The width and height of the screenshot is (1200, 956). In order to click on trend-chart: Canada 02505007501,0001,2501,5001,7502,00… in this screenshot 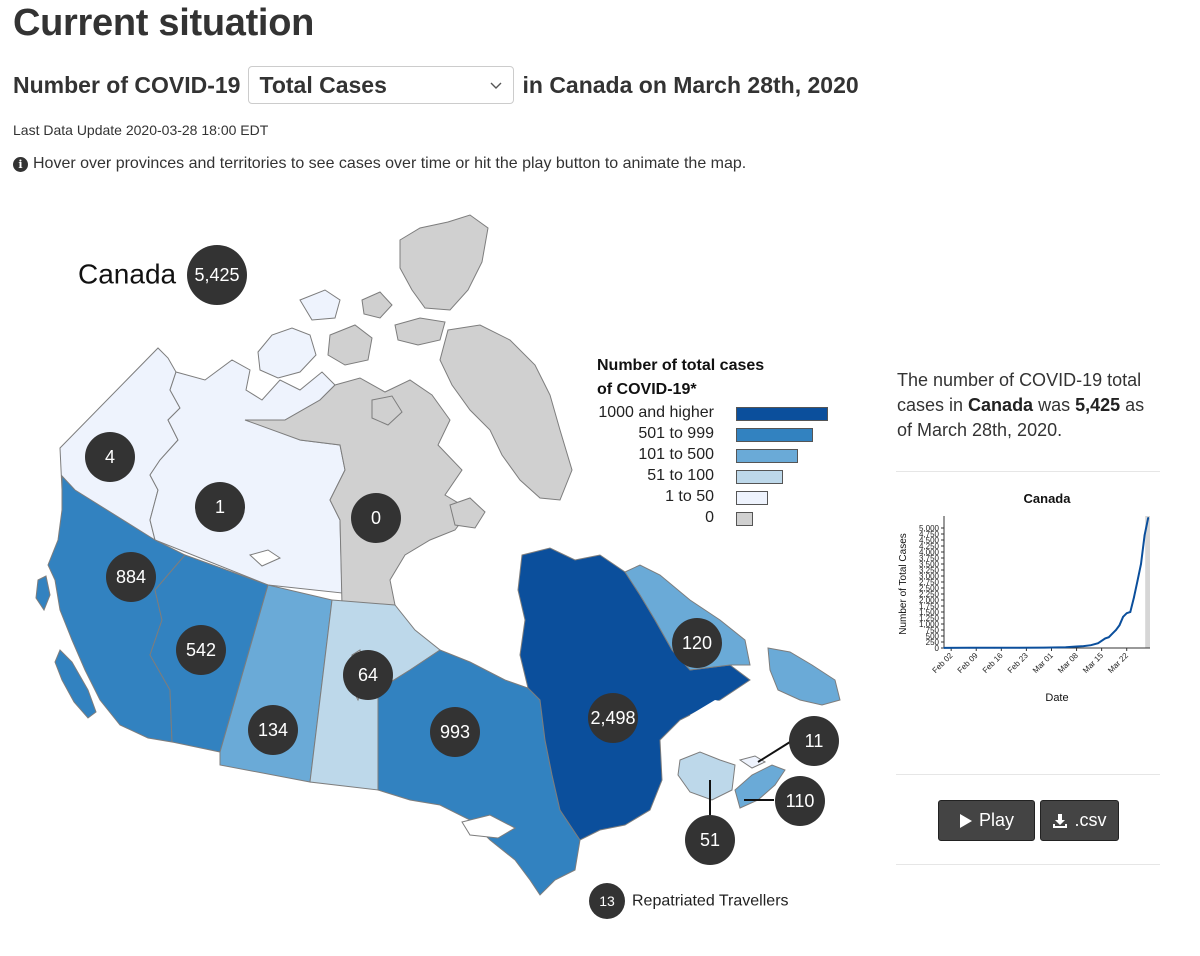, I will do `click(1024, 597)`.